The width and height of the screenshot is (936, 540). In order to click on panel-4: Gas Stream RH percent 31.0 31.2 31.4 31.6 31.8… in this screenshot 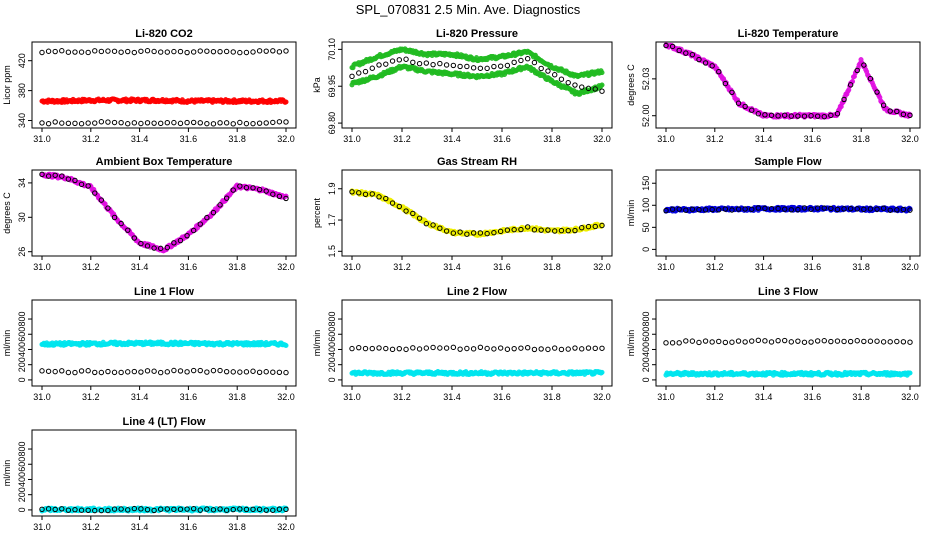, I will do `click(462, 214)`.